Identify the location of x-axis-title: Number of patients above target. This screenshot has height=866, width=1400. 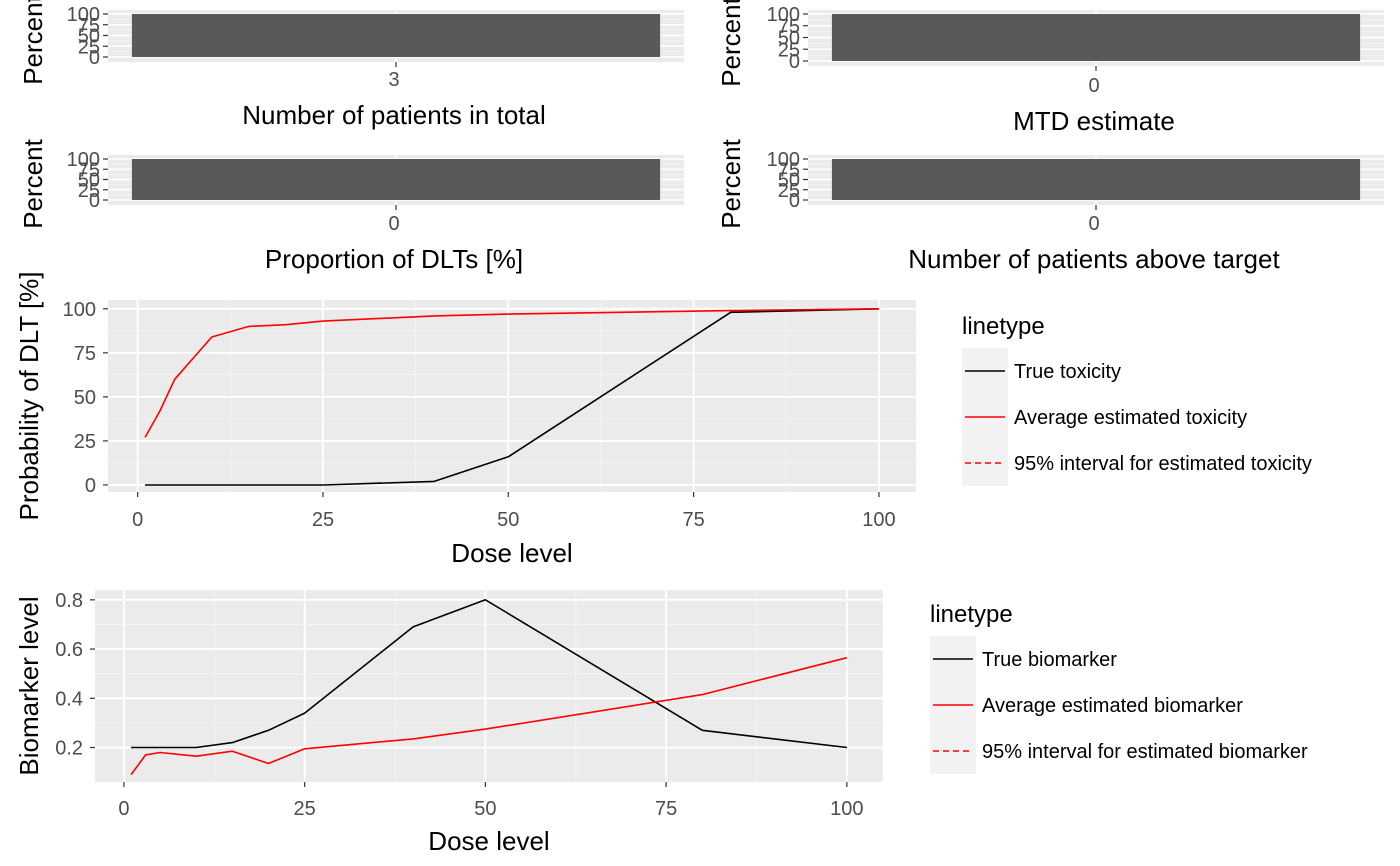
(1094, 259).